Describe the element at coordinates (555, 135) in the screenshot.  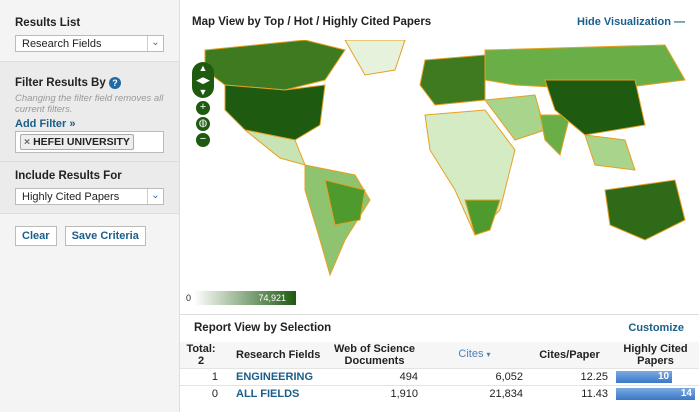
I see `map-region-india` at that location.